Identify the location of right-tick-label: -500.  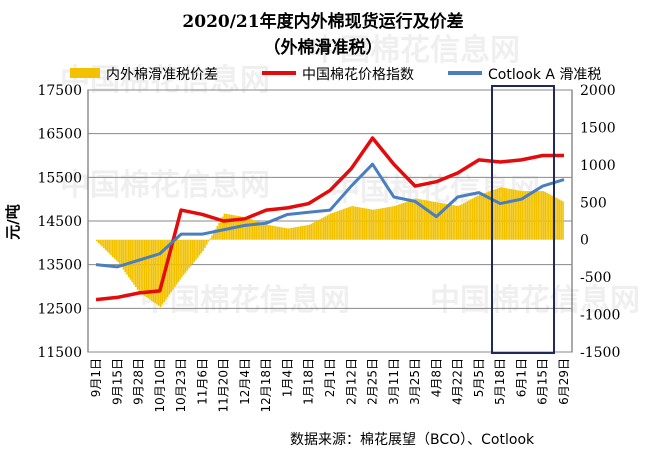
(595, 278).